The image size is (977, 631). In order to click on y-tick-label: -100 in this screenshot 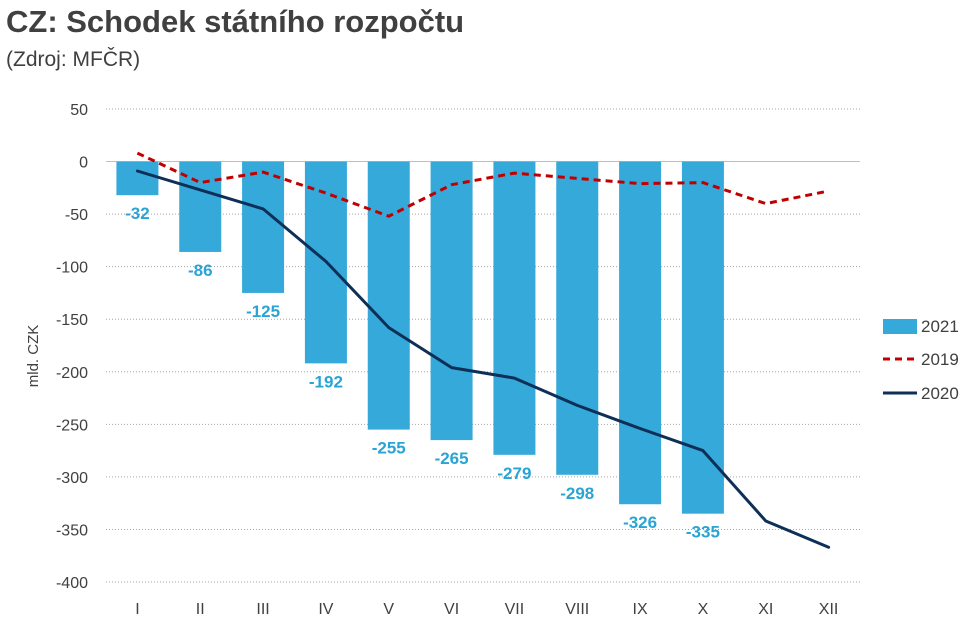, I will do `click(72, 268)`.